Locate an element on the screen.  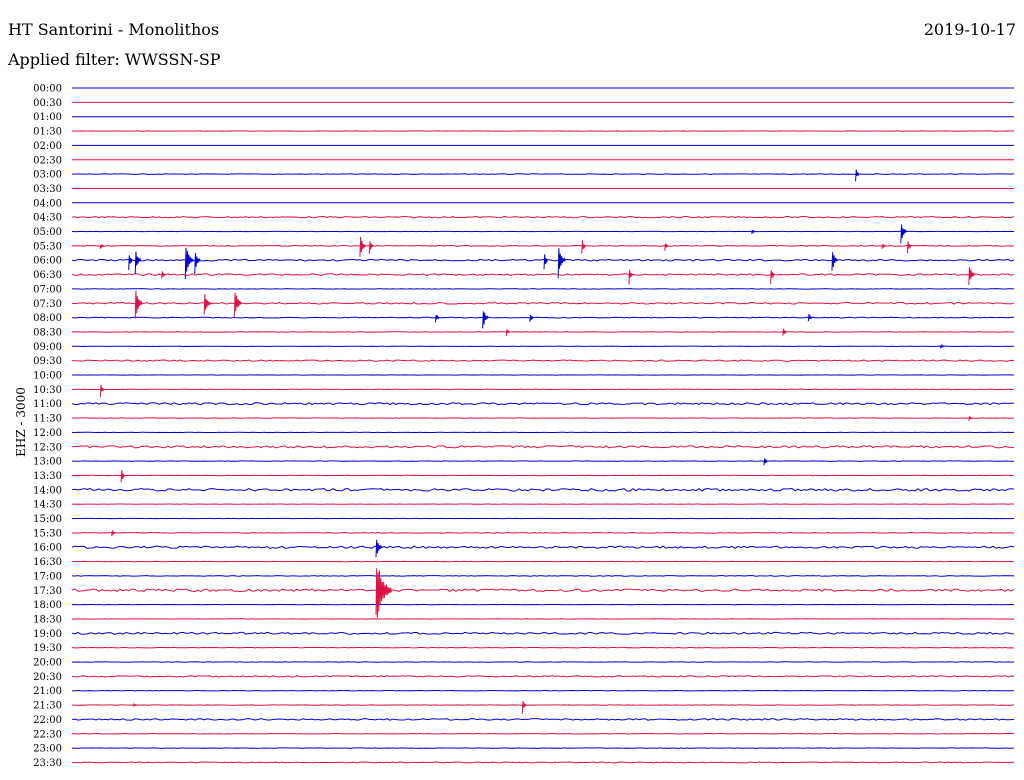
time-tick-label: 06:00 is located at coordinates (47, 261).